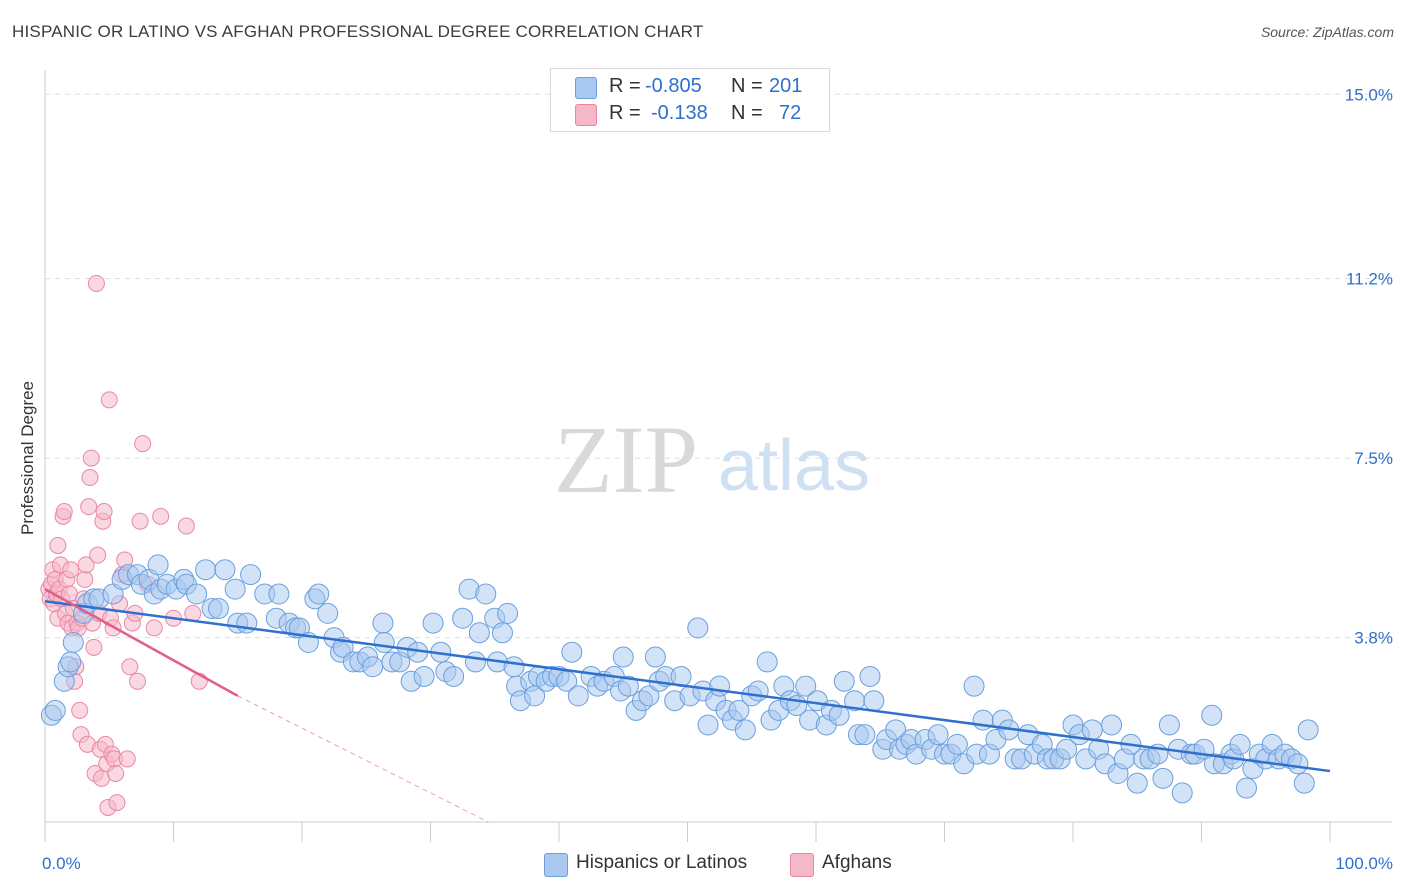 Image resolution: width=1406 pixels, height=892 pixels. Describe the element at coordinates (794, 466) in the screenshot. I see `watermark-atlas: atlas` at that location.